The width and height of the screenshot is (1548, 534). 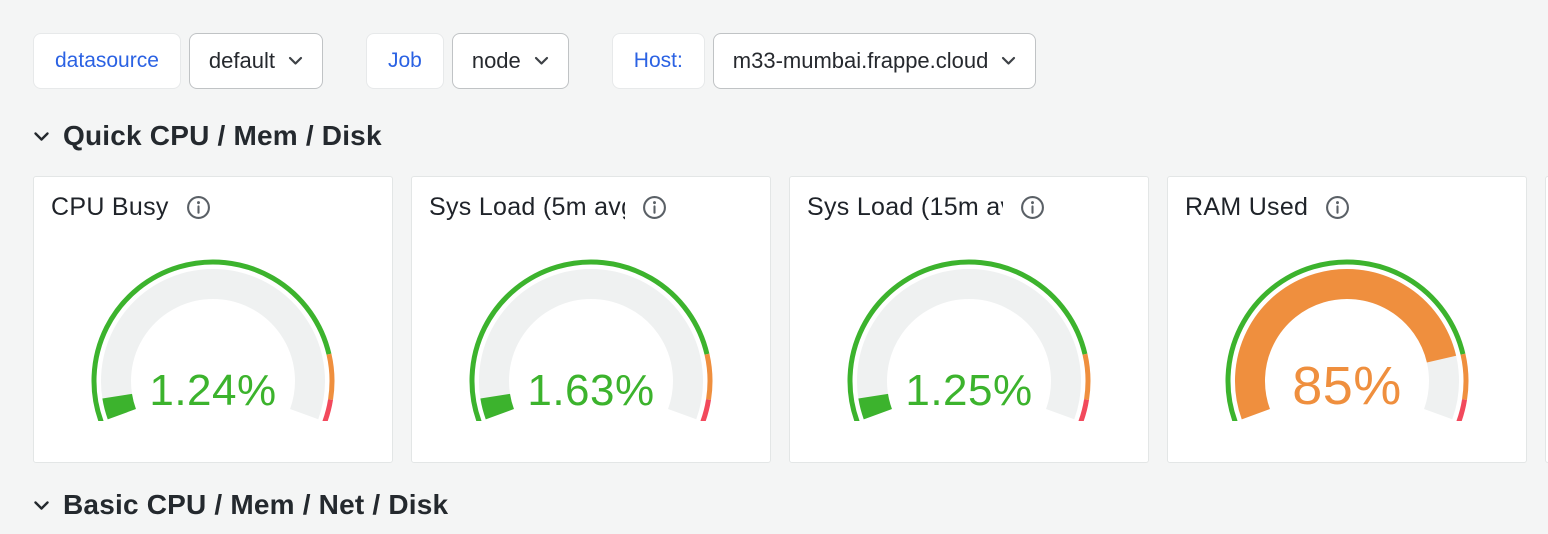 What do you see at coordinates (1247, 206) in the screenshot?
I see `panel-title: RAM Used` at bounding box center [1247, 206].